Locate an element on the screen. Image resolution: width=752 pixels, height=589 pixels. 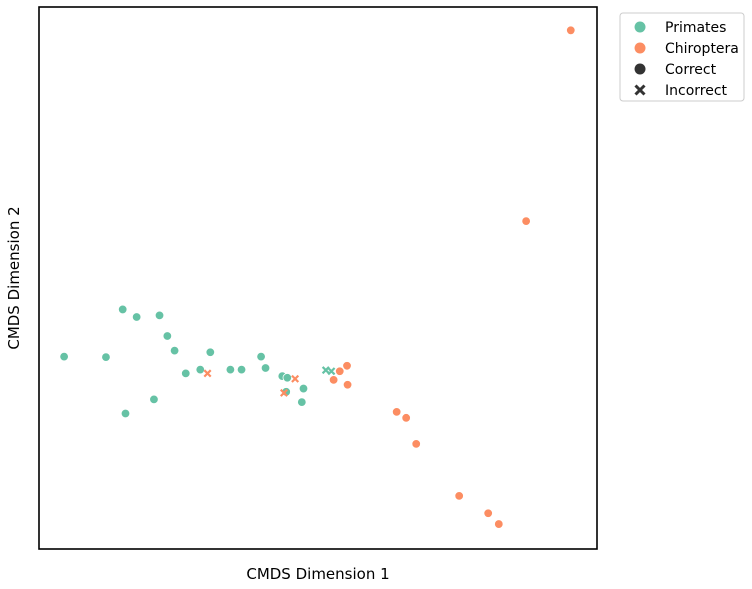
legend-label-chiroptera: Chiroptera is located at coordinates (702, 49).